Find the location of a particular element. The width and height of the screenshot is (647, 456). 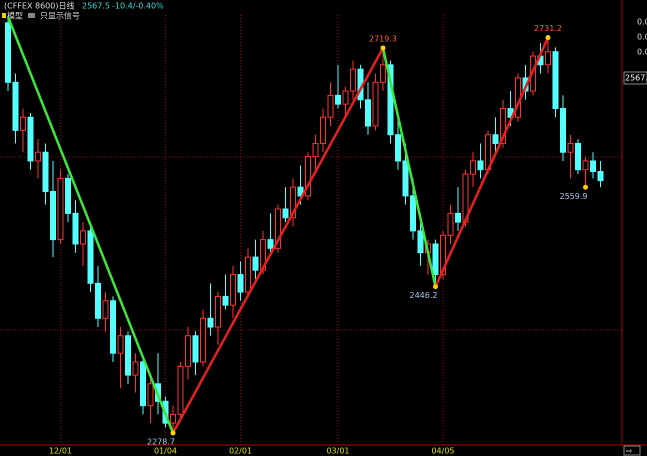

model-label: 模型 is located at coordinates (15, 16).